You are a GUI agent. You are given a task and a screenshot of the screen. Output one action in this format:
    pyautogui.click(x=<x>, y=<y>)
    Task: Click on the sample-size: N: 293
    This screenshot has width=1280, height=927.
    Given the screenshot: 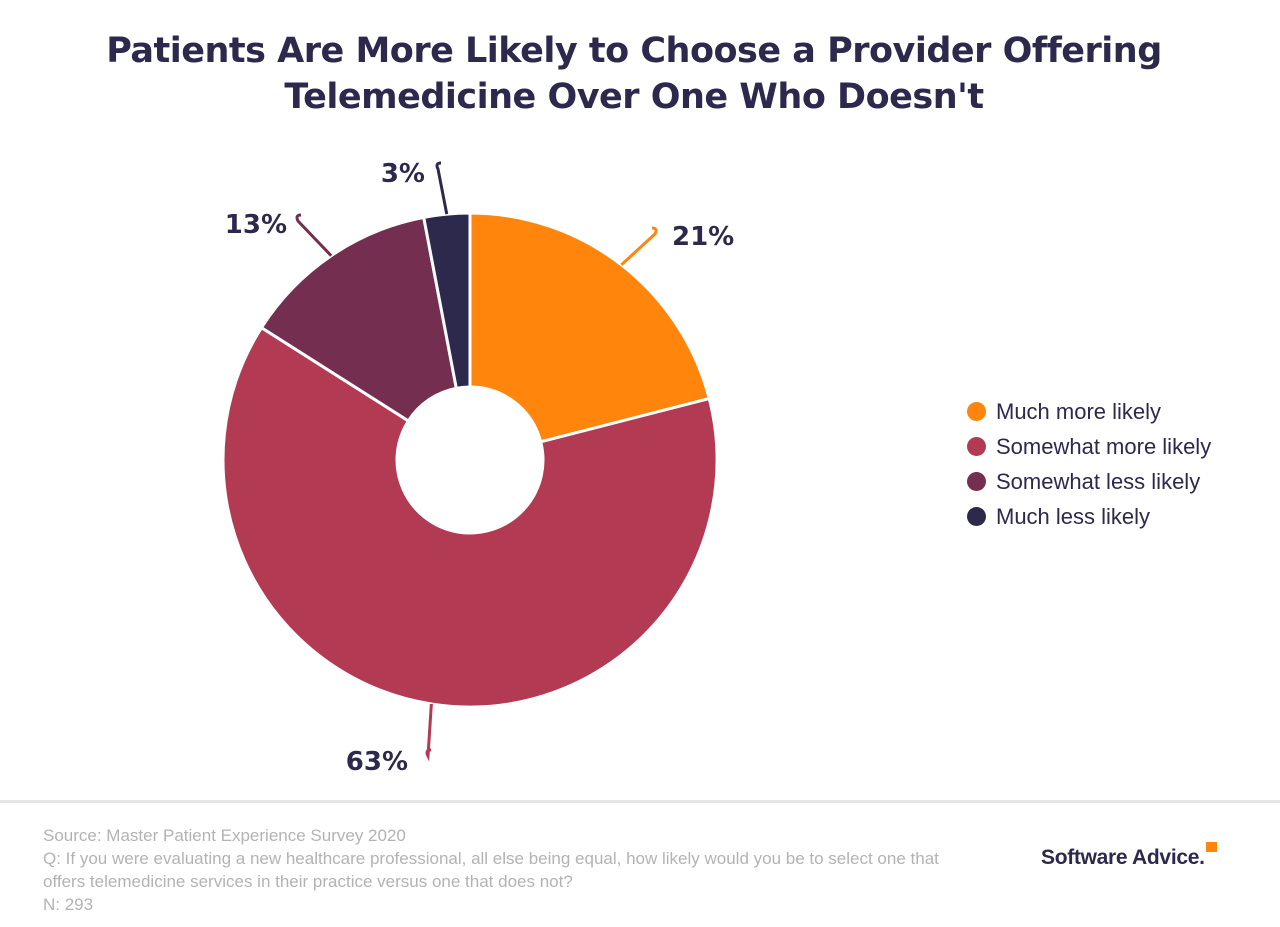 What is the action you would take?
    pyautogui.click(x=68, y=904)
    